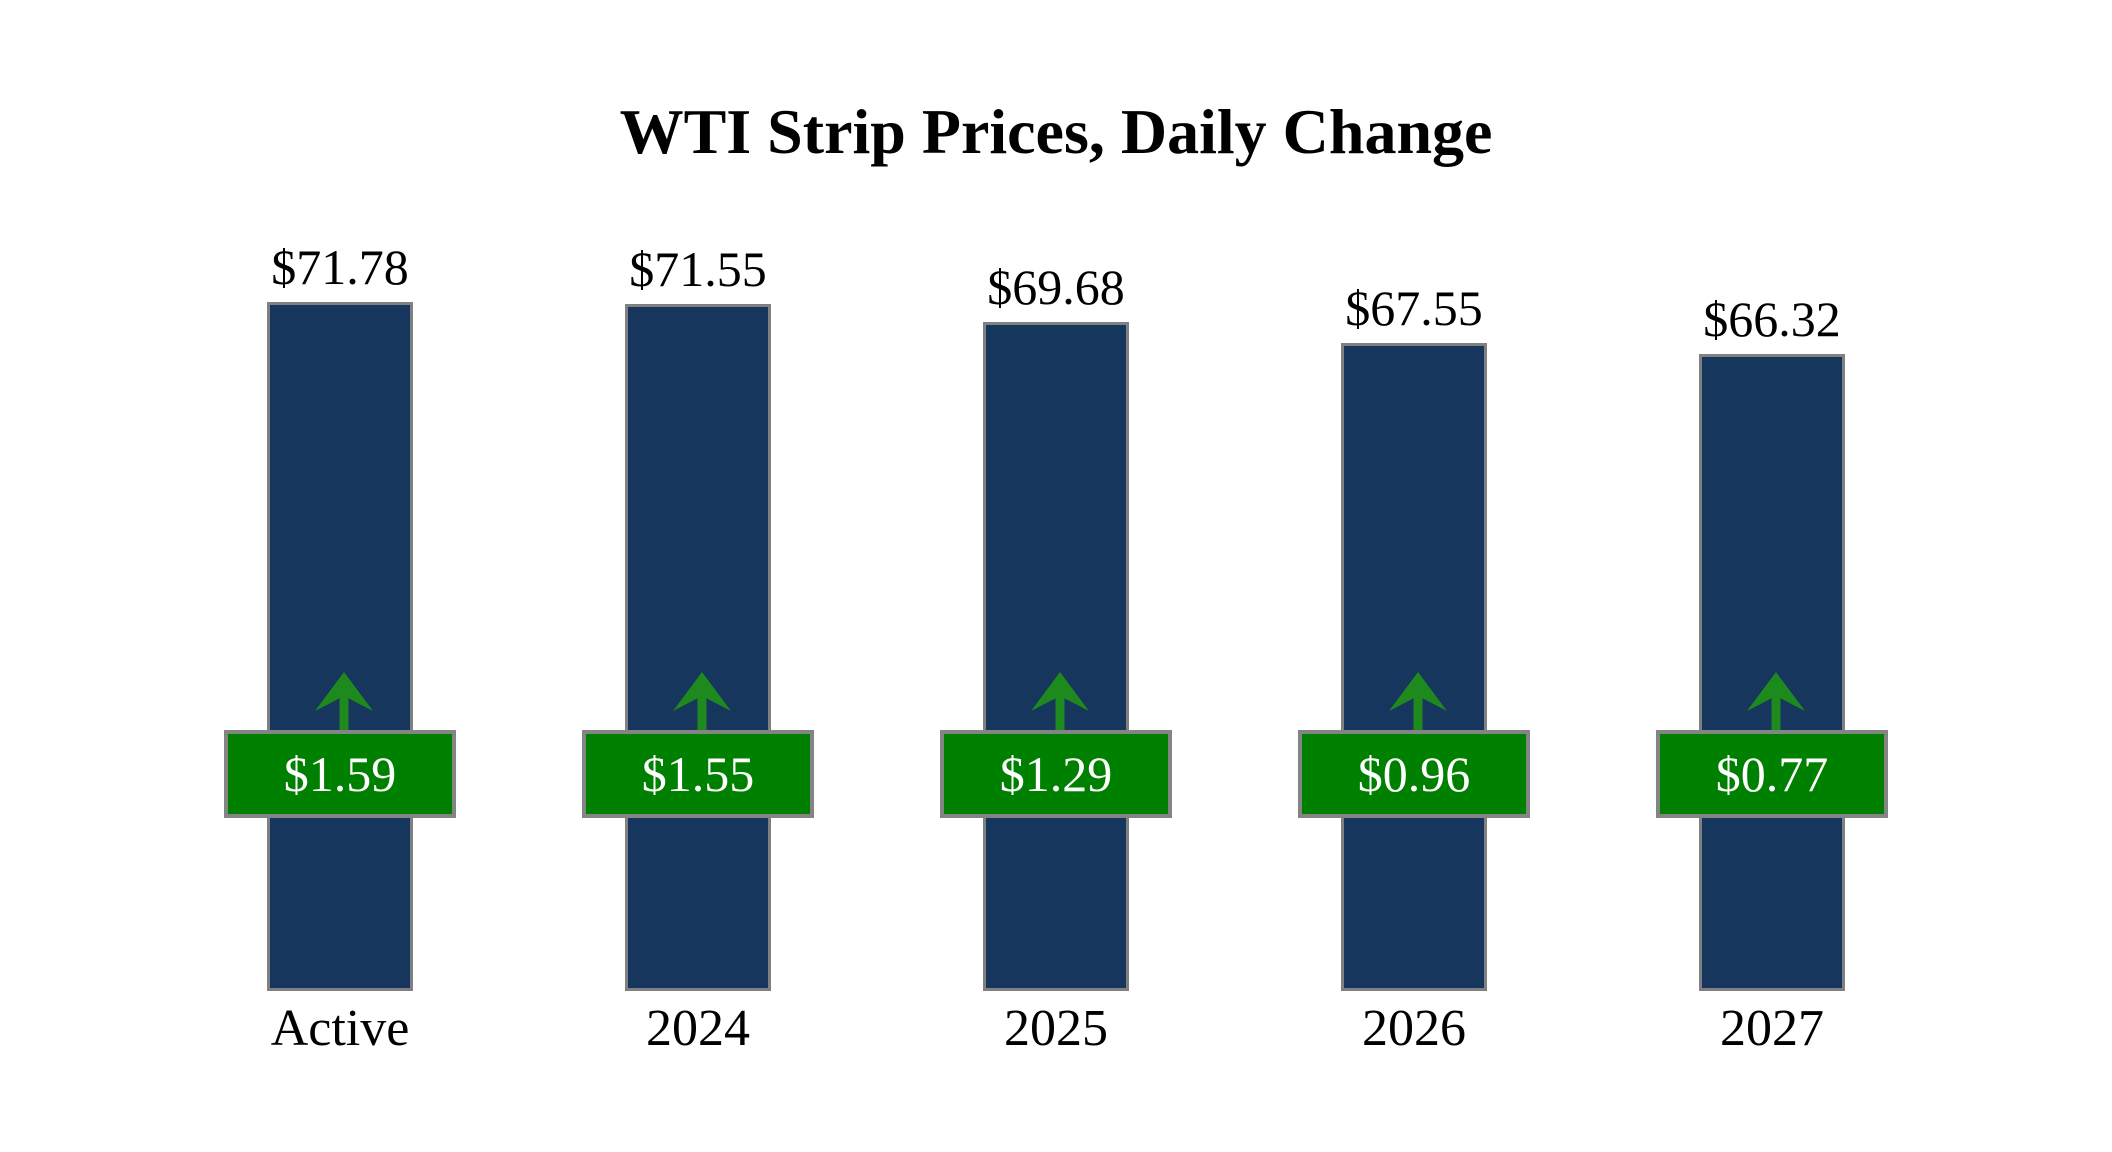 The width and height of the screenshot is (2112, 1152). I want to click on daily-change-label: $1.59, so click(340, 774).